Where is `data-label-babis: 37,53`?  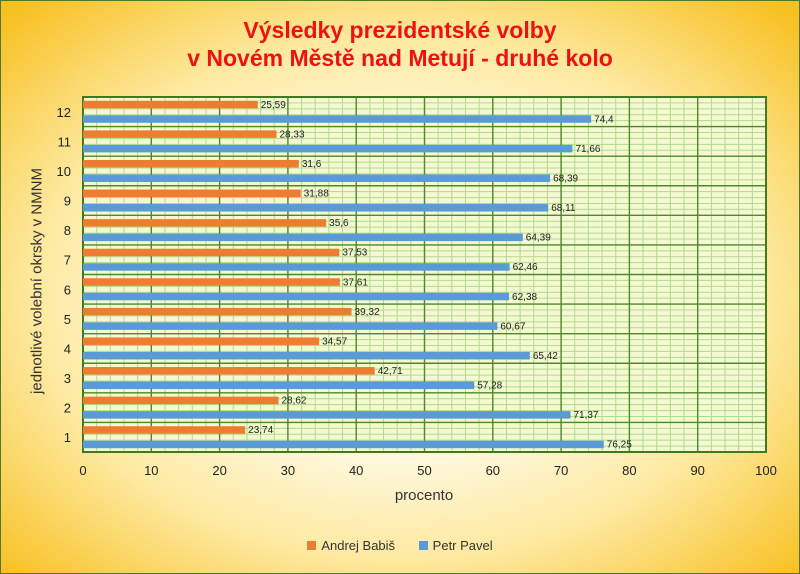
data-label-babis: 37,53 is located at coordinates (354, 253).